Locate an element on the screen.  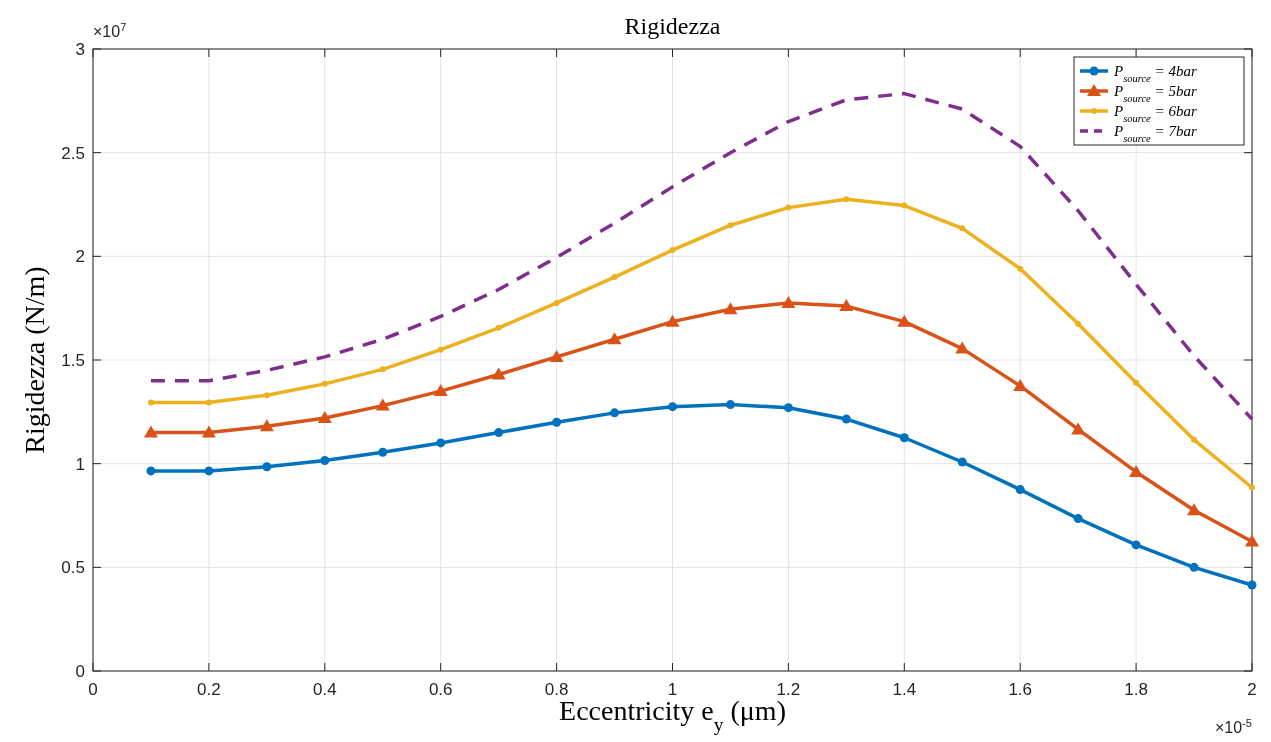
y-tick-label: 0.5 is located at coordinates (73, 568).